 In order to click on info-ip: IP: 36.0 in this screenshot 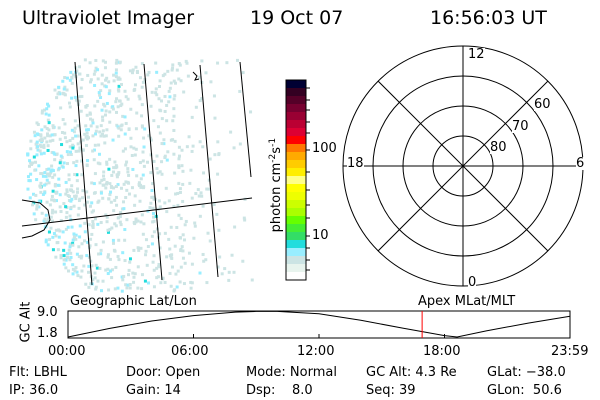, I will do `click(34, 390)`.